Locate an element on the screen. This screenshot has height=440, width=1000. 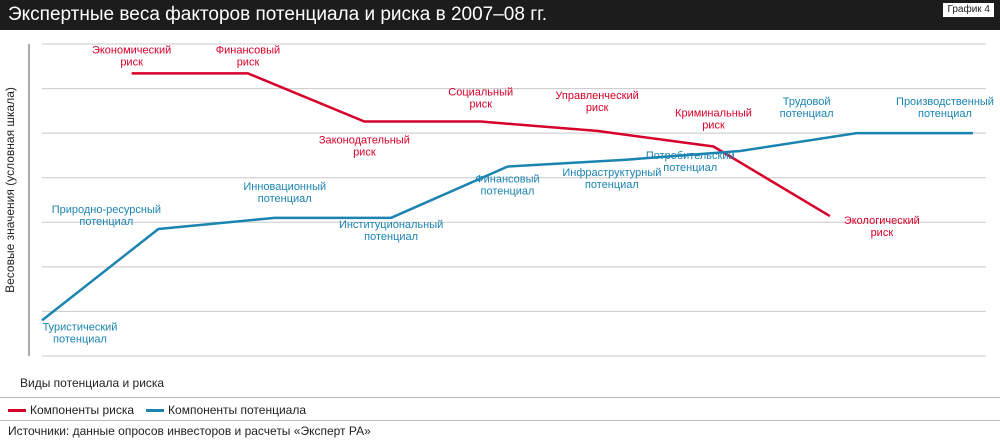
legend-divider-top is located at coordinates (500, 397).